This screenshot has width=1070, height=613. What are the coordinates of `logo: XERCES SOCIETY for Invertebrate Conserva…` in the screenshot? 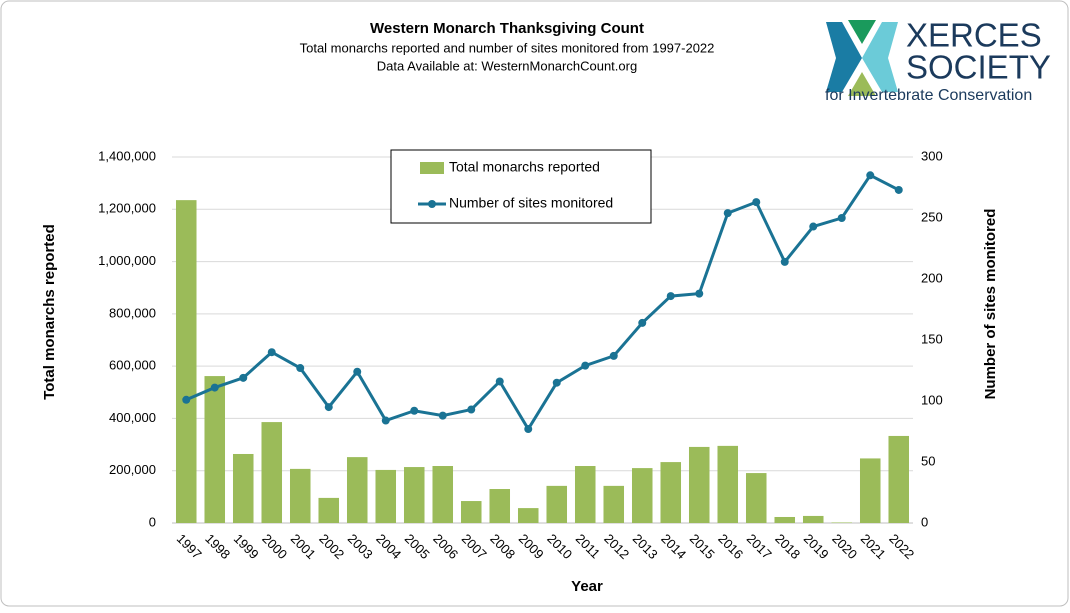 It's located at (938, 61).